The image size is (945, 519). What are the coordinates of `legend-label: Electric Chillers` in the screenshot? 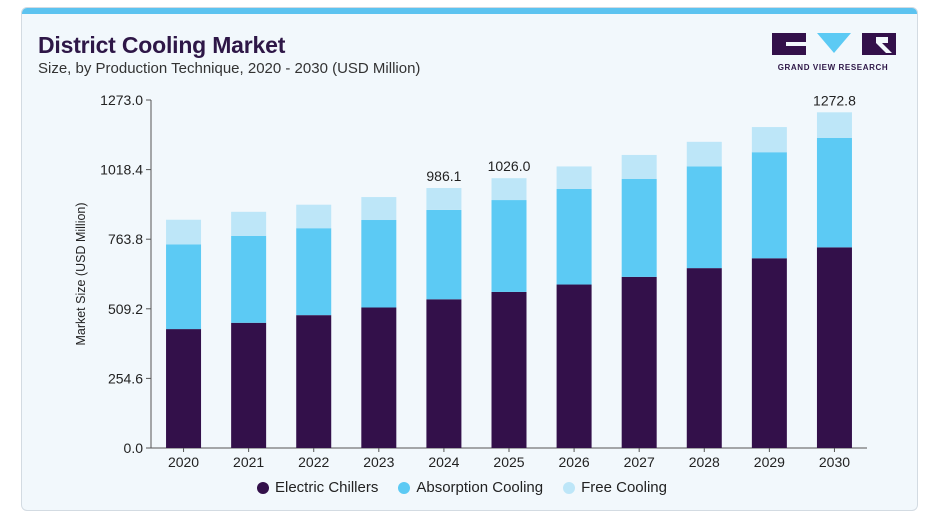 It's located at (327, 487).